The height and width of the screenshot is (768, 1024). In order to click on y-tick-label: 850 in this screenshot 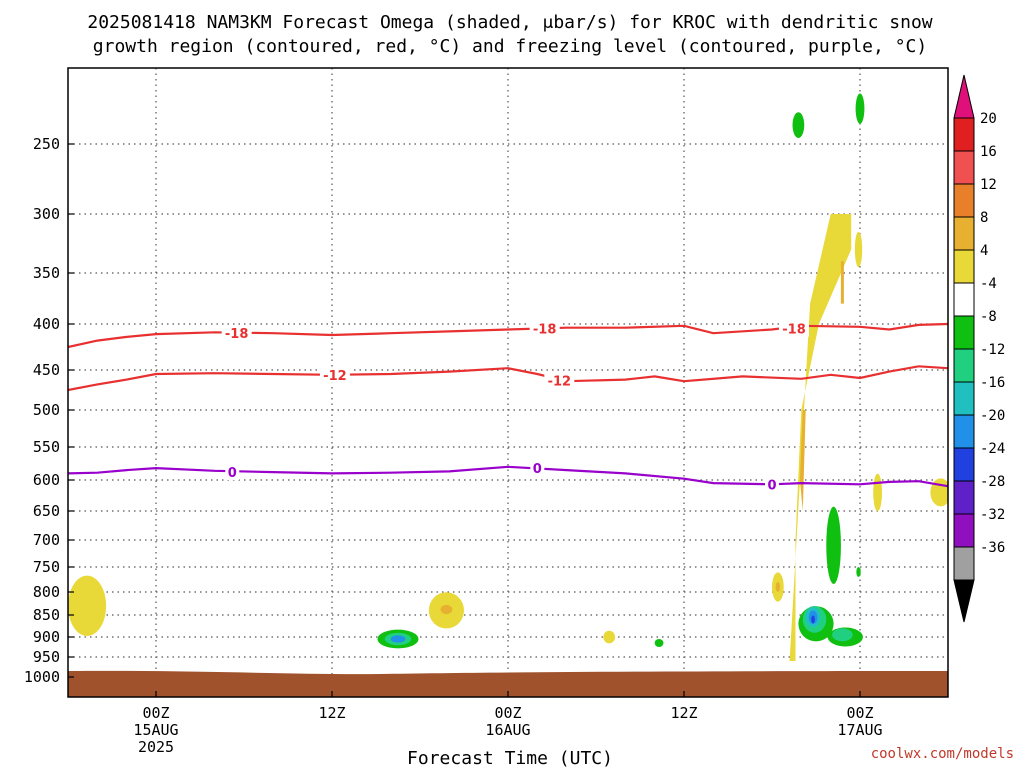, I will do `click(46, 615)`.